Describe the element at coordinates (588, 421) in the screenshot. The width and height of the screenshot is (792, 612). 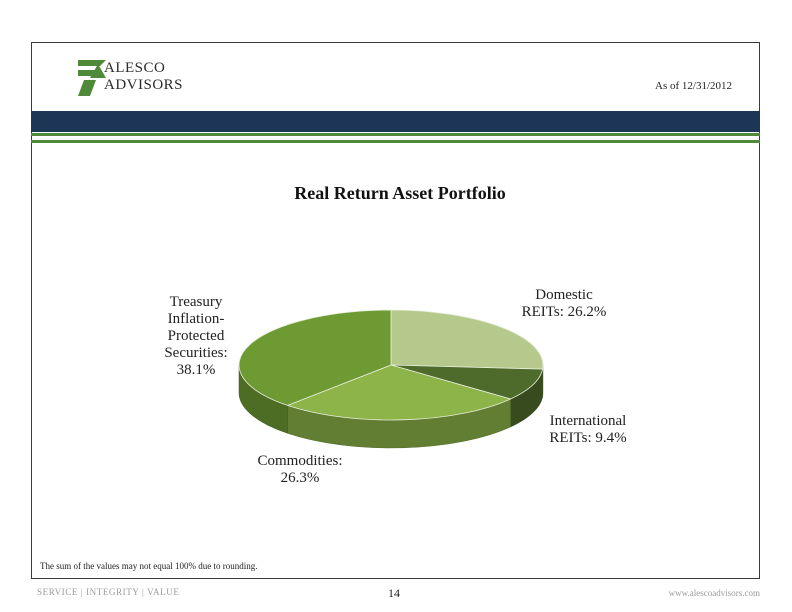
I see `label-international-line: International` at that location.